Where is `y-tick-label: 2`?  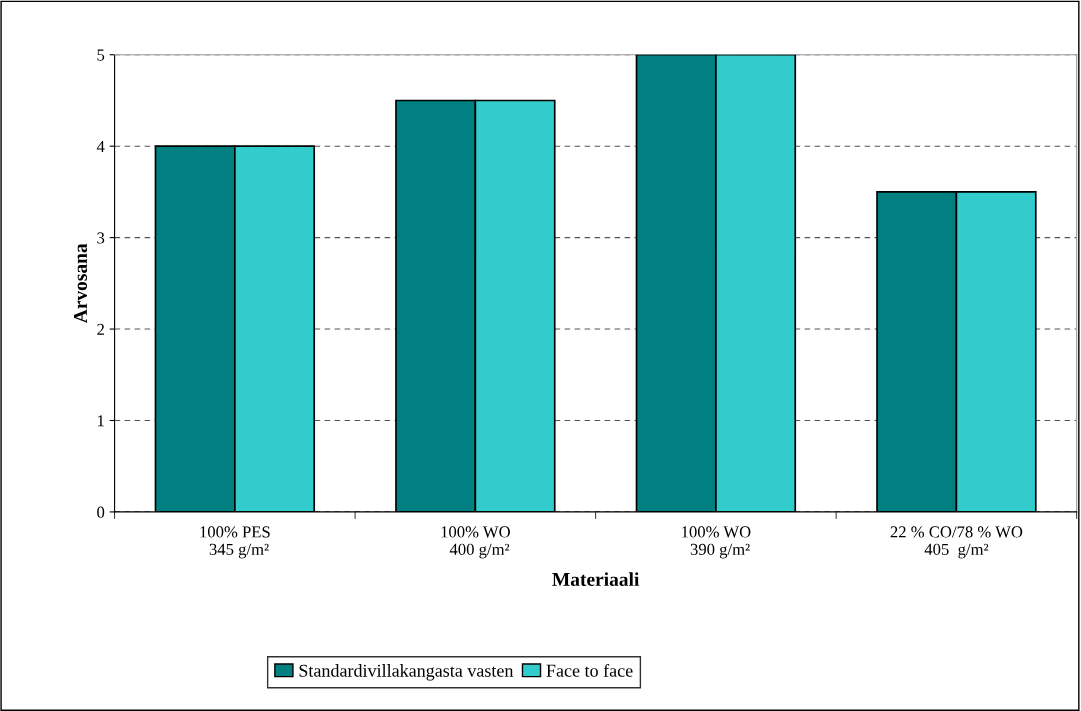
y-tick-label: 2 is located at coordinates (100, 329).